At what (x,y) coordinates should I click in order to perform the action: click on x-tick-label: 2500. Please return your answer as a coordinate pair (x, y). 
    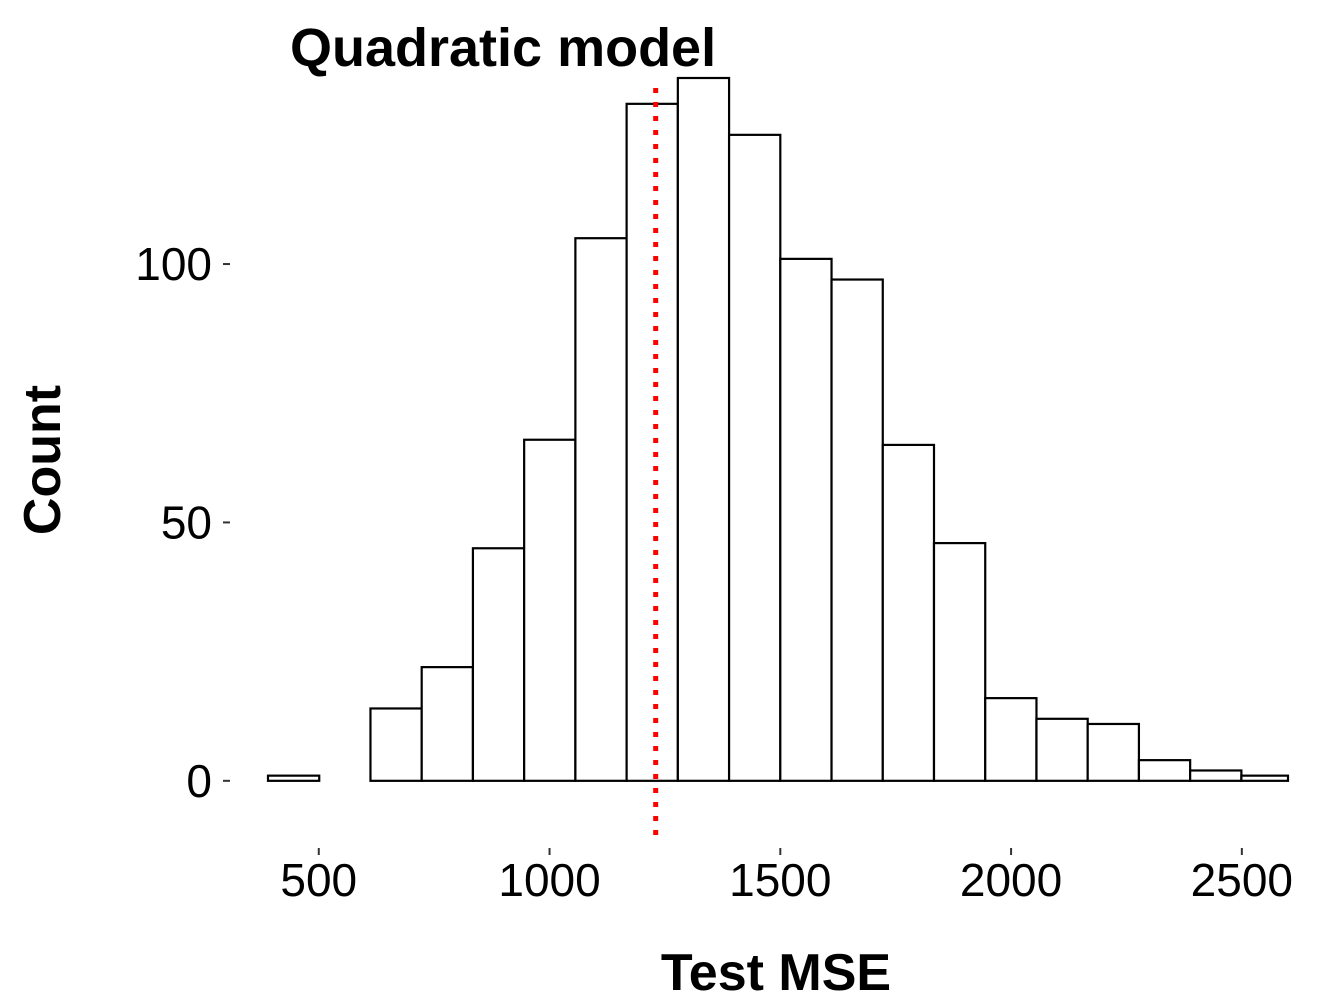
    Looking at the image, I should click on (1242, 880).